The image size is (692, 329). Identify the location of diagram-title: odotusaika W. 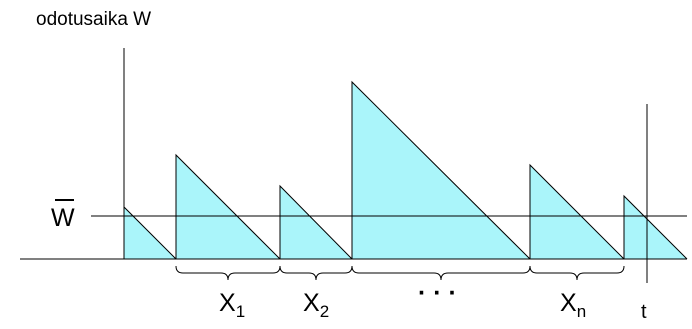
(93, 19).